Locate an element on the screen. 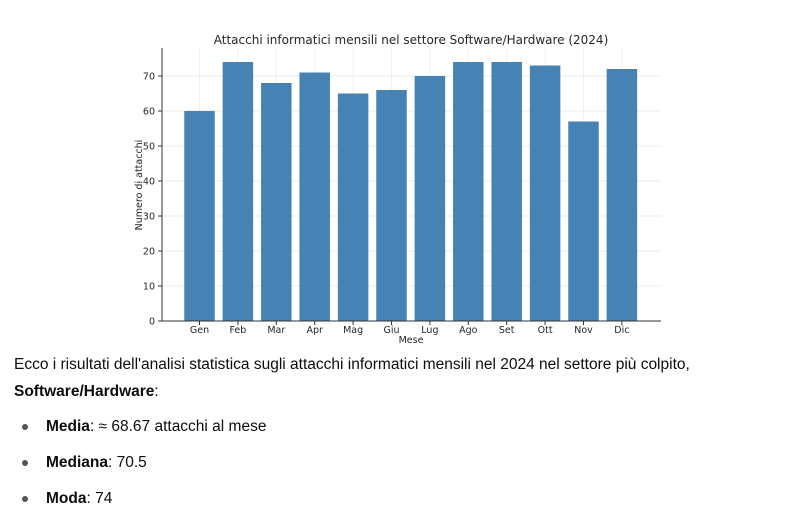  bar-ott is located at coordinates (545, 193).